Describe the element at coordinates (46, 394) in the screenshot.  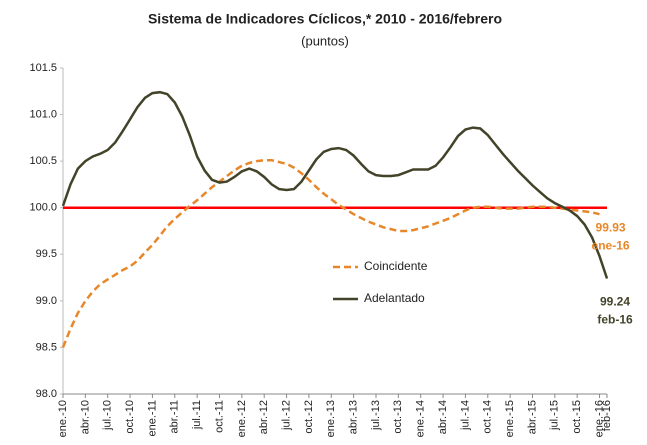
I see `y-tick-label: 98.0` at that location.